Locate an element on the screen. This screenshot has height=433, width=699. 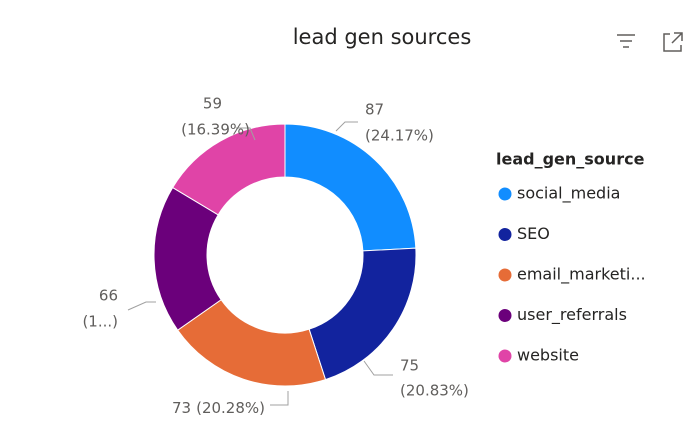
legend-label: SEO is located at coordinates (533, 233).